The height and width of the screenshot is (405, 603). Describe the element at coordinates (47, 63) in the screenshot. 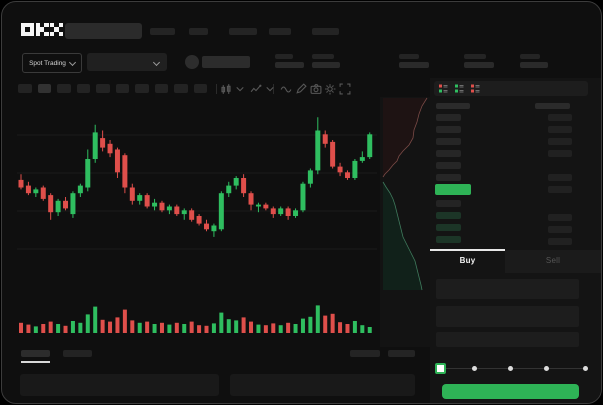

I see `market-type-label: Spot Trading` at that location.